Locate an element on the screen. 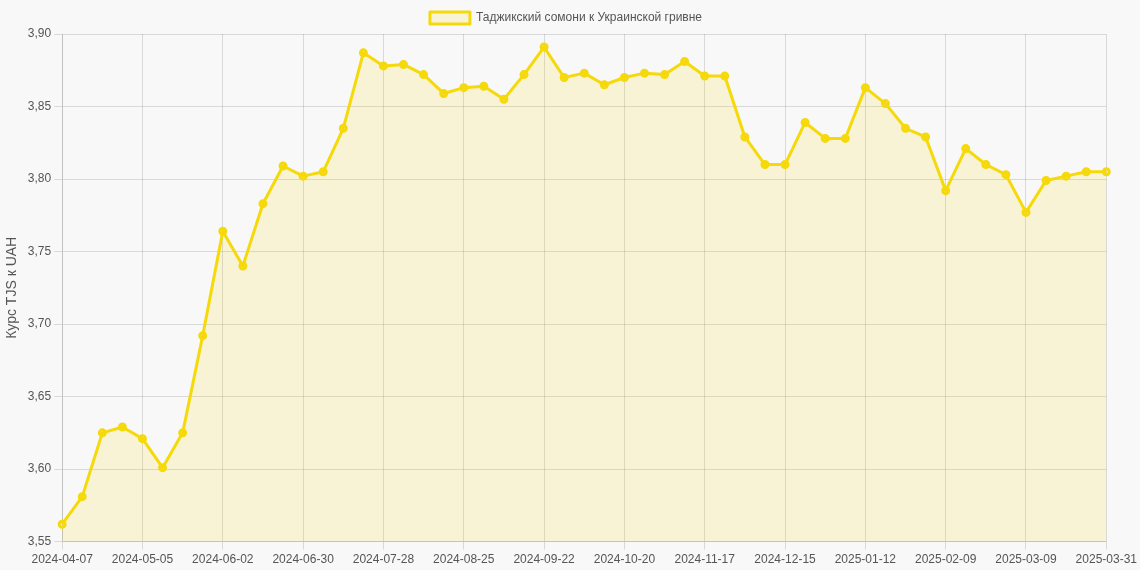 The image size is (1140, 570). y-tick-label: 3,80 is located at coordinates (39, 178).